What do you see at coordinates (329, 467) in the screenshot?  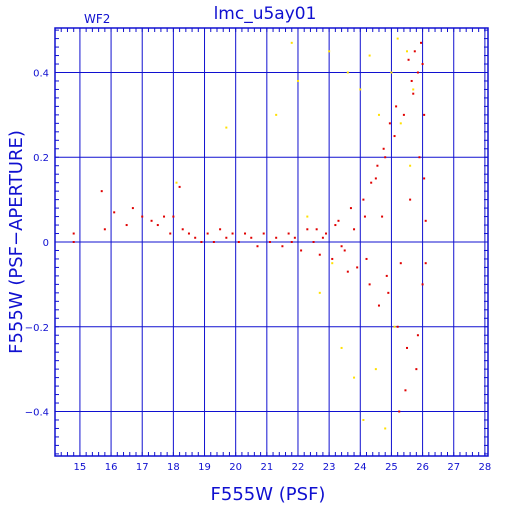 I see `x-tick-label: 23` at bounding box center [329, 467].